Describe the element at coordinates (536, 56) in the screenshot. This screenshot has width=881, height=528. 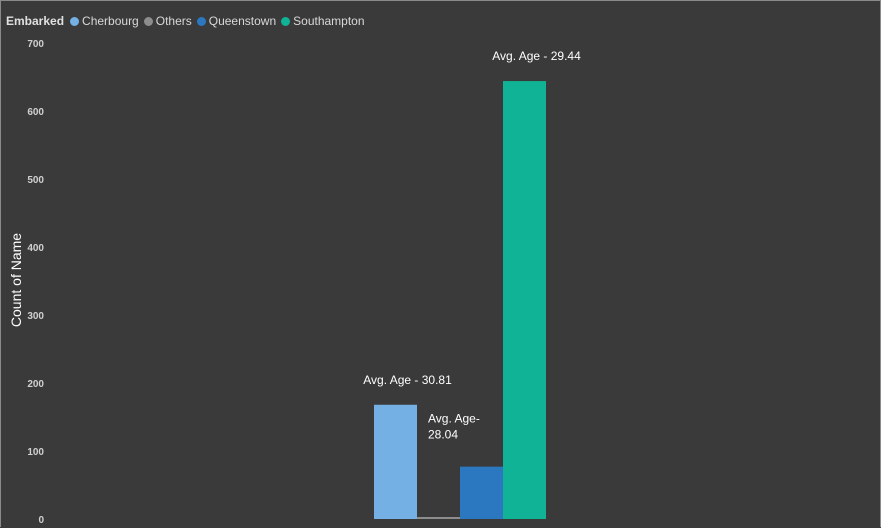
I see `data-label-southampton: Avg. Age - 29.44` at that location.